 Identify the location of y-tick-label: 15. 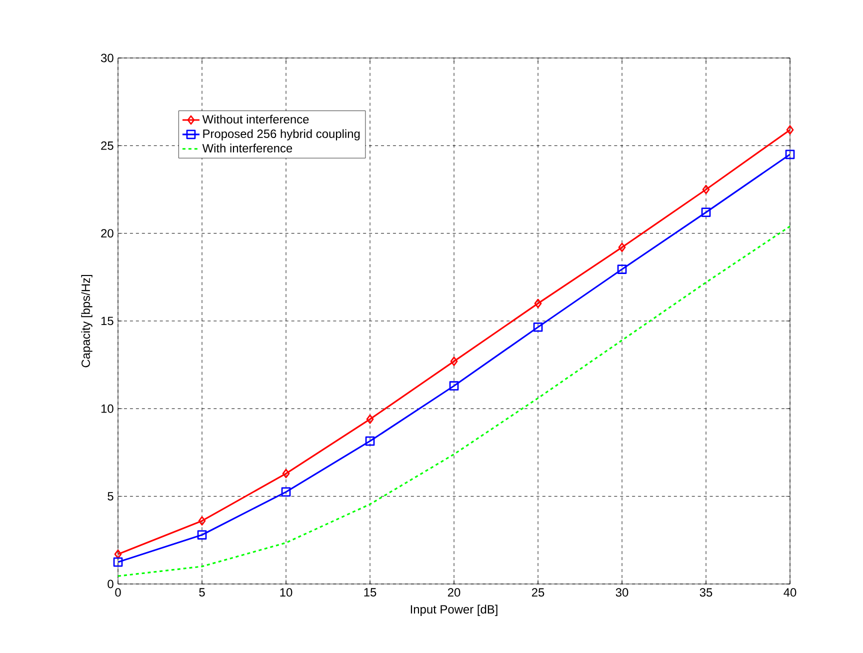
(107, 321).